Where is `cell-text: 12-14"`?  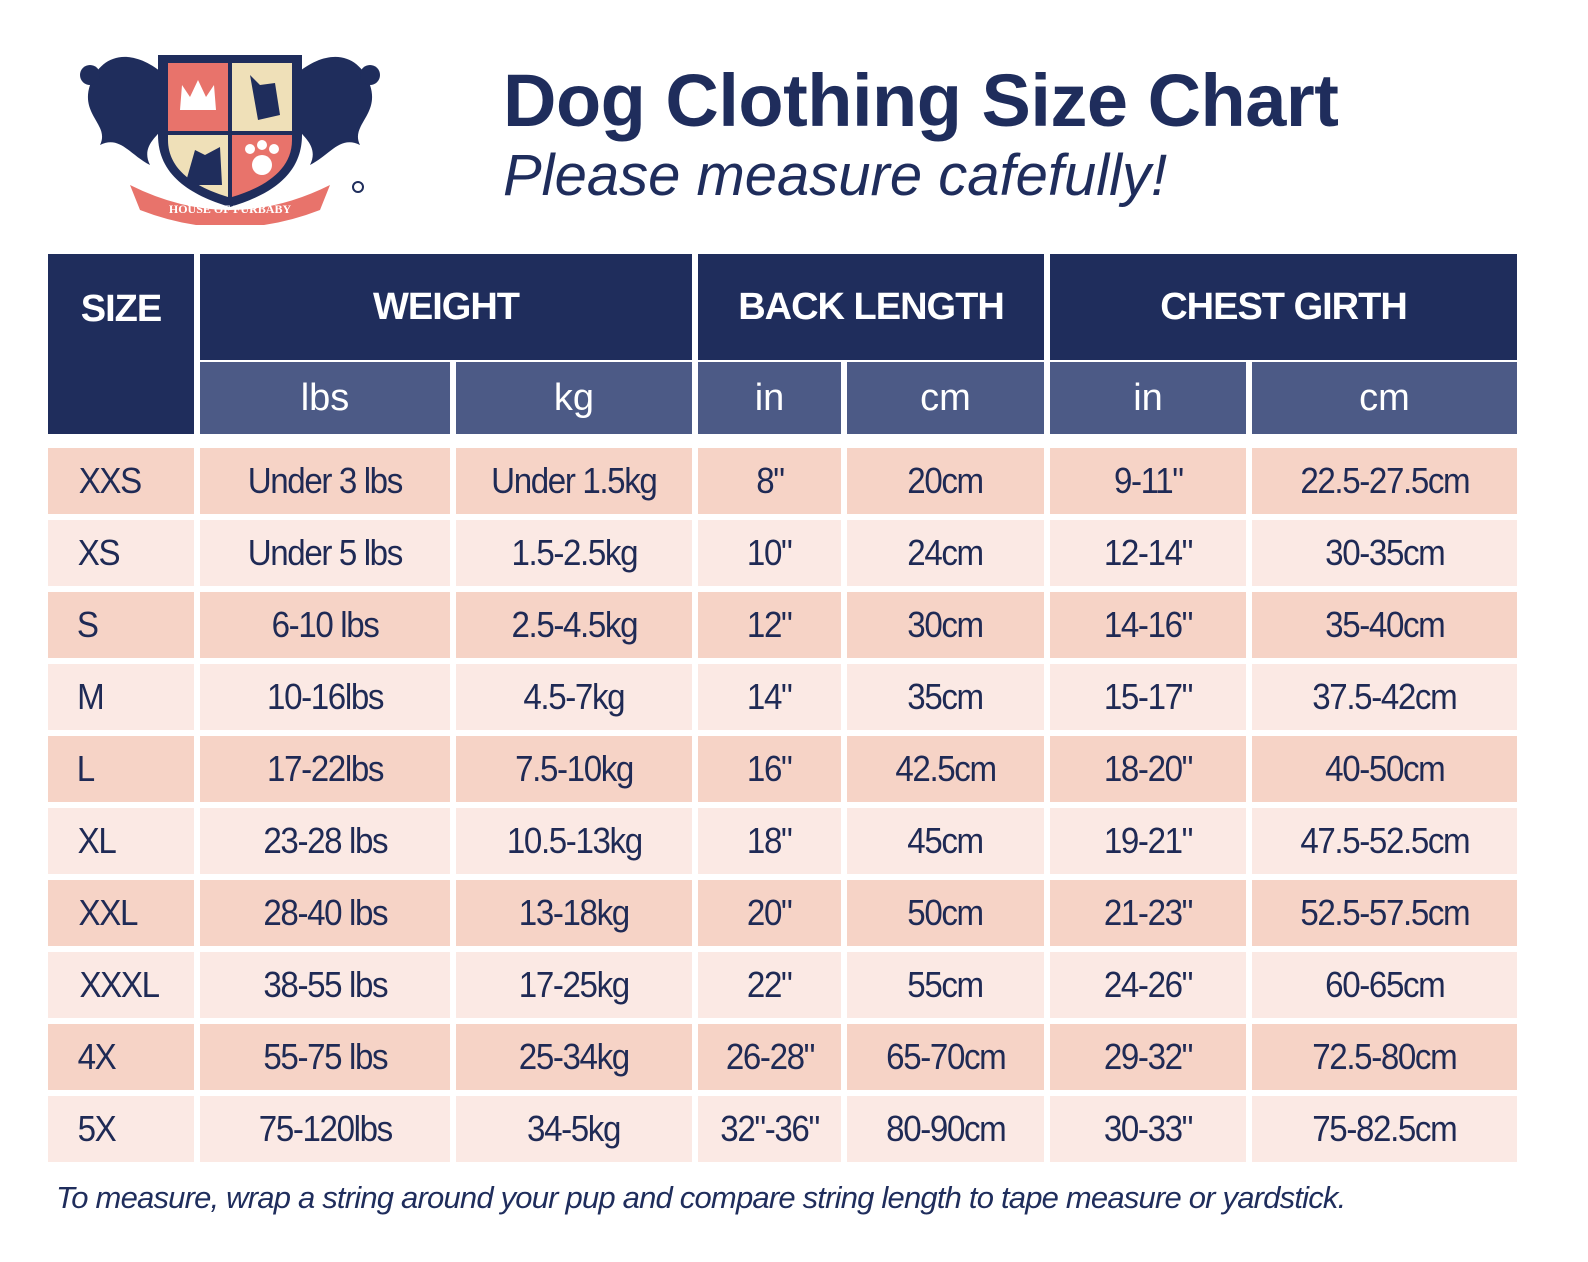
cell-text: 12-14" is located at coordinates (1148, 552).